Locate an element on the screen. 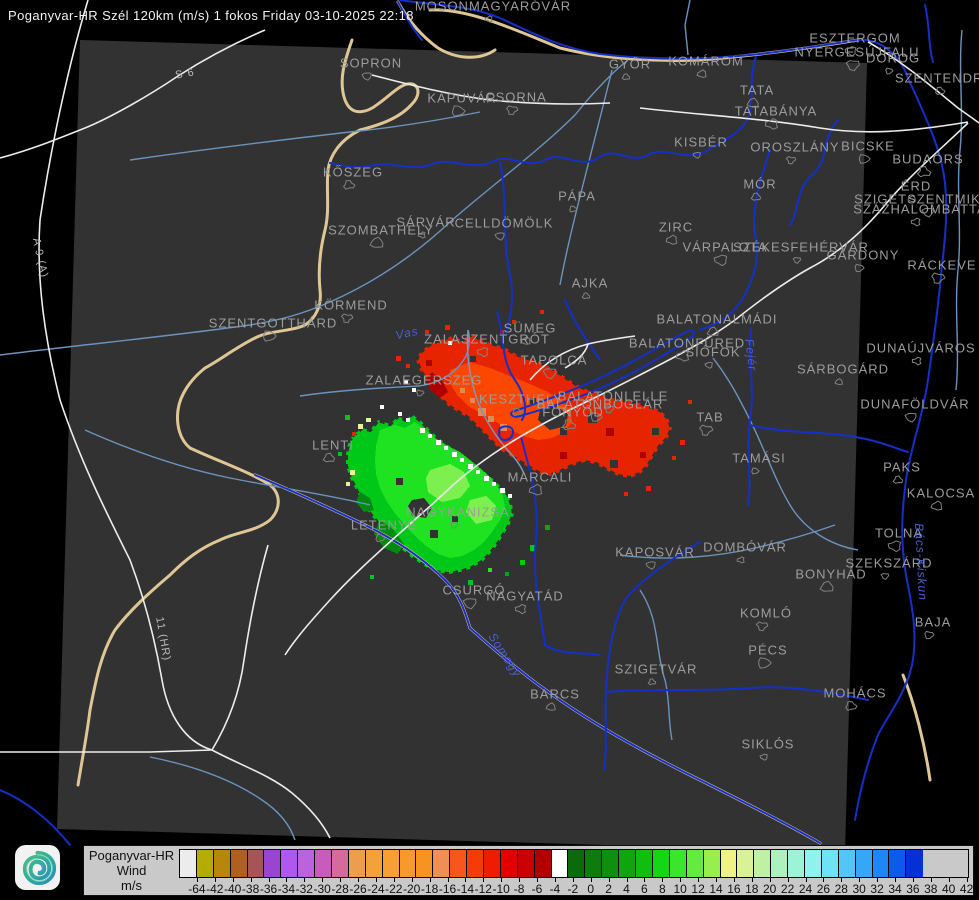 Image resolution: width=979 pixels, height=900 pixels. scale-tick-label: 14 is located at coordinates (716, 889).